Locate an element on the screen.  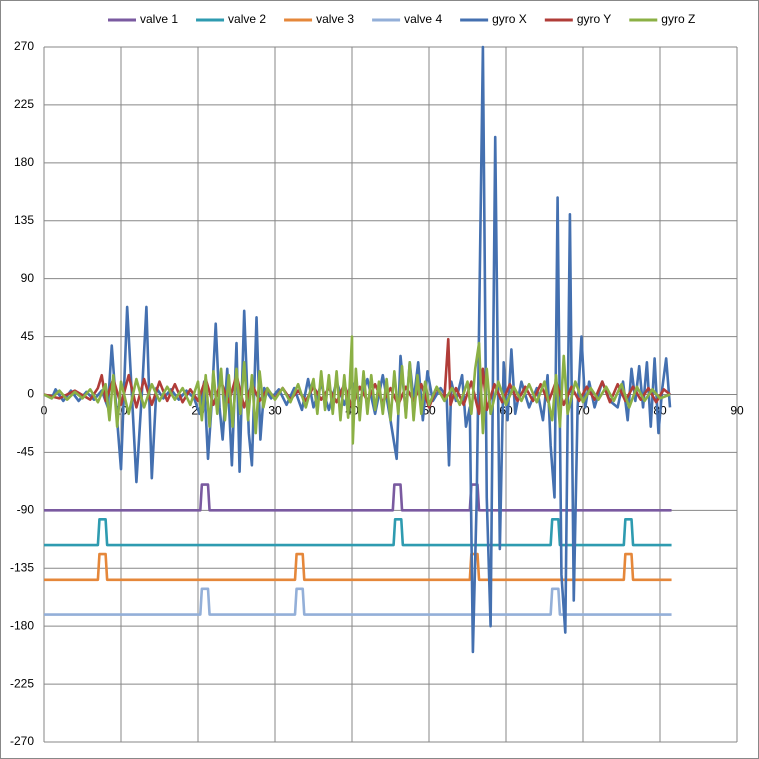
legend-label: gyro Z is located at coordinates (678, 19).